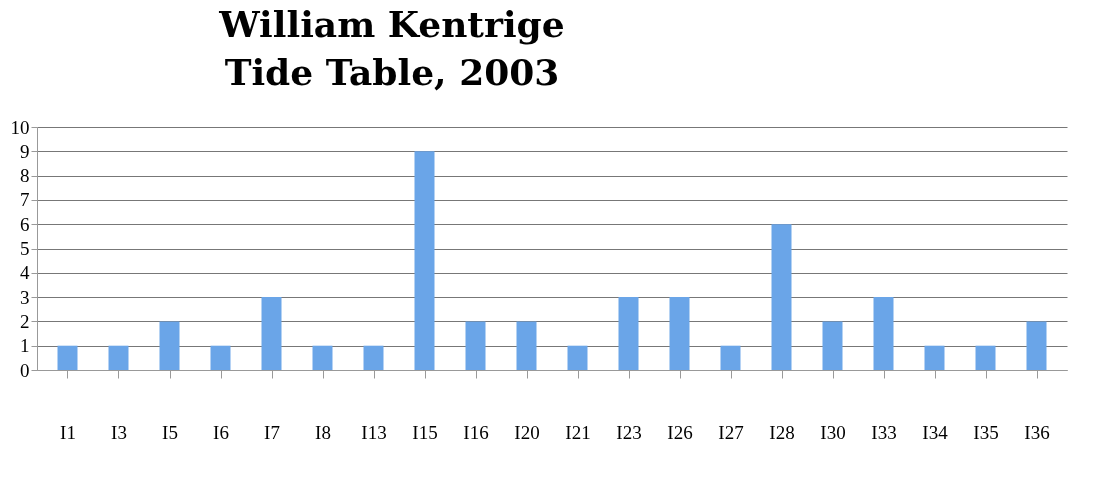 The image size is (1113, 481). I want to click on x-tick-label: I1, so click(68, 432).